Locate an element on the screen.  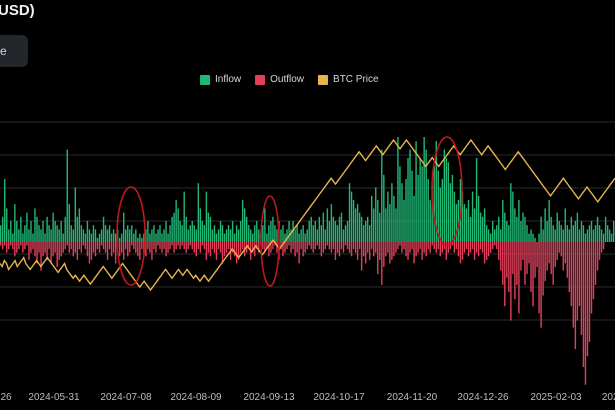
legend-item-inflow: Inflow is located at coordinates (220, 79).